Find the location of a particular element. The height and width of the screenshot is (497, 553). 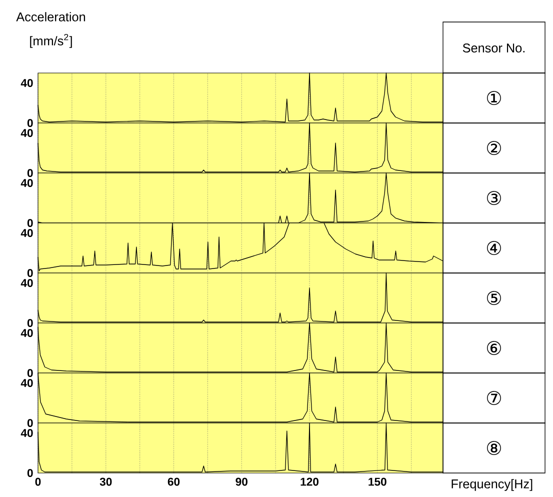

text: ⑥ is located at coordinates (494, 348).